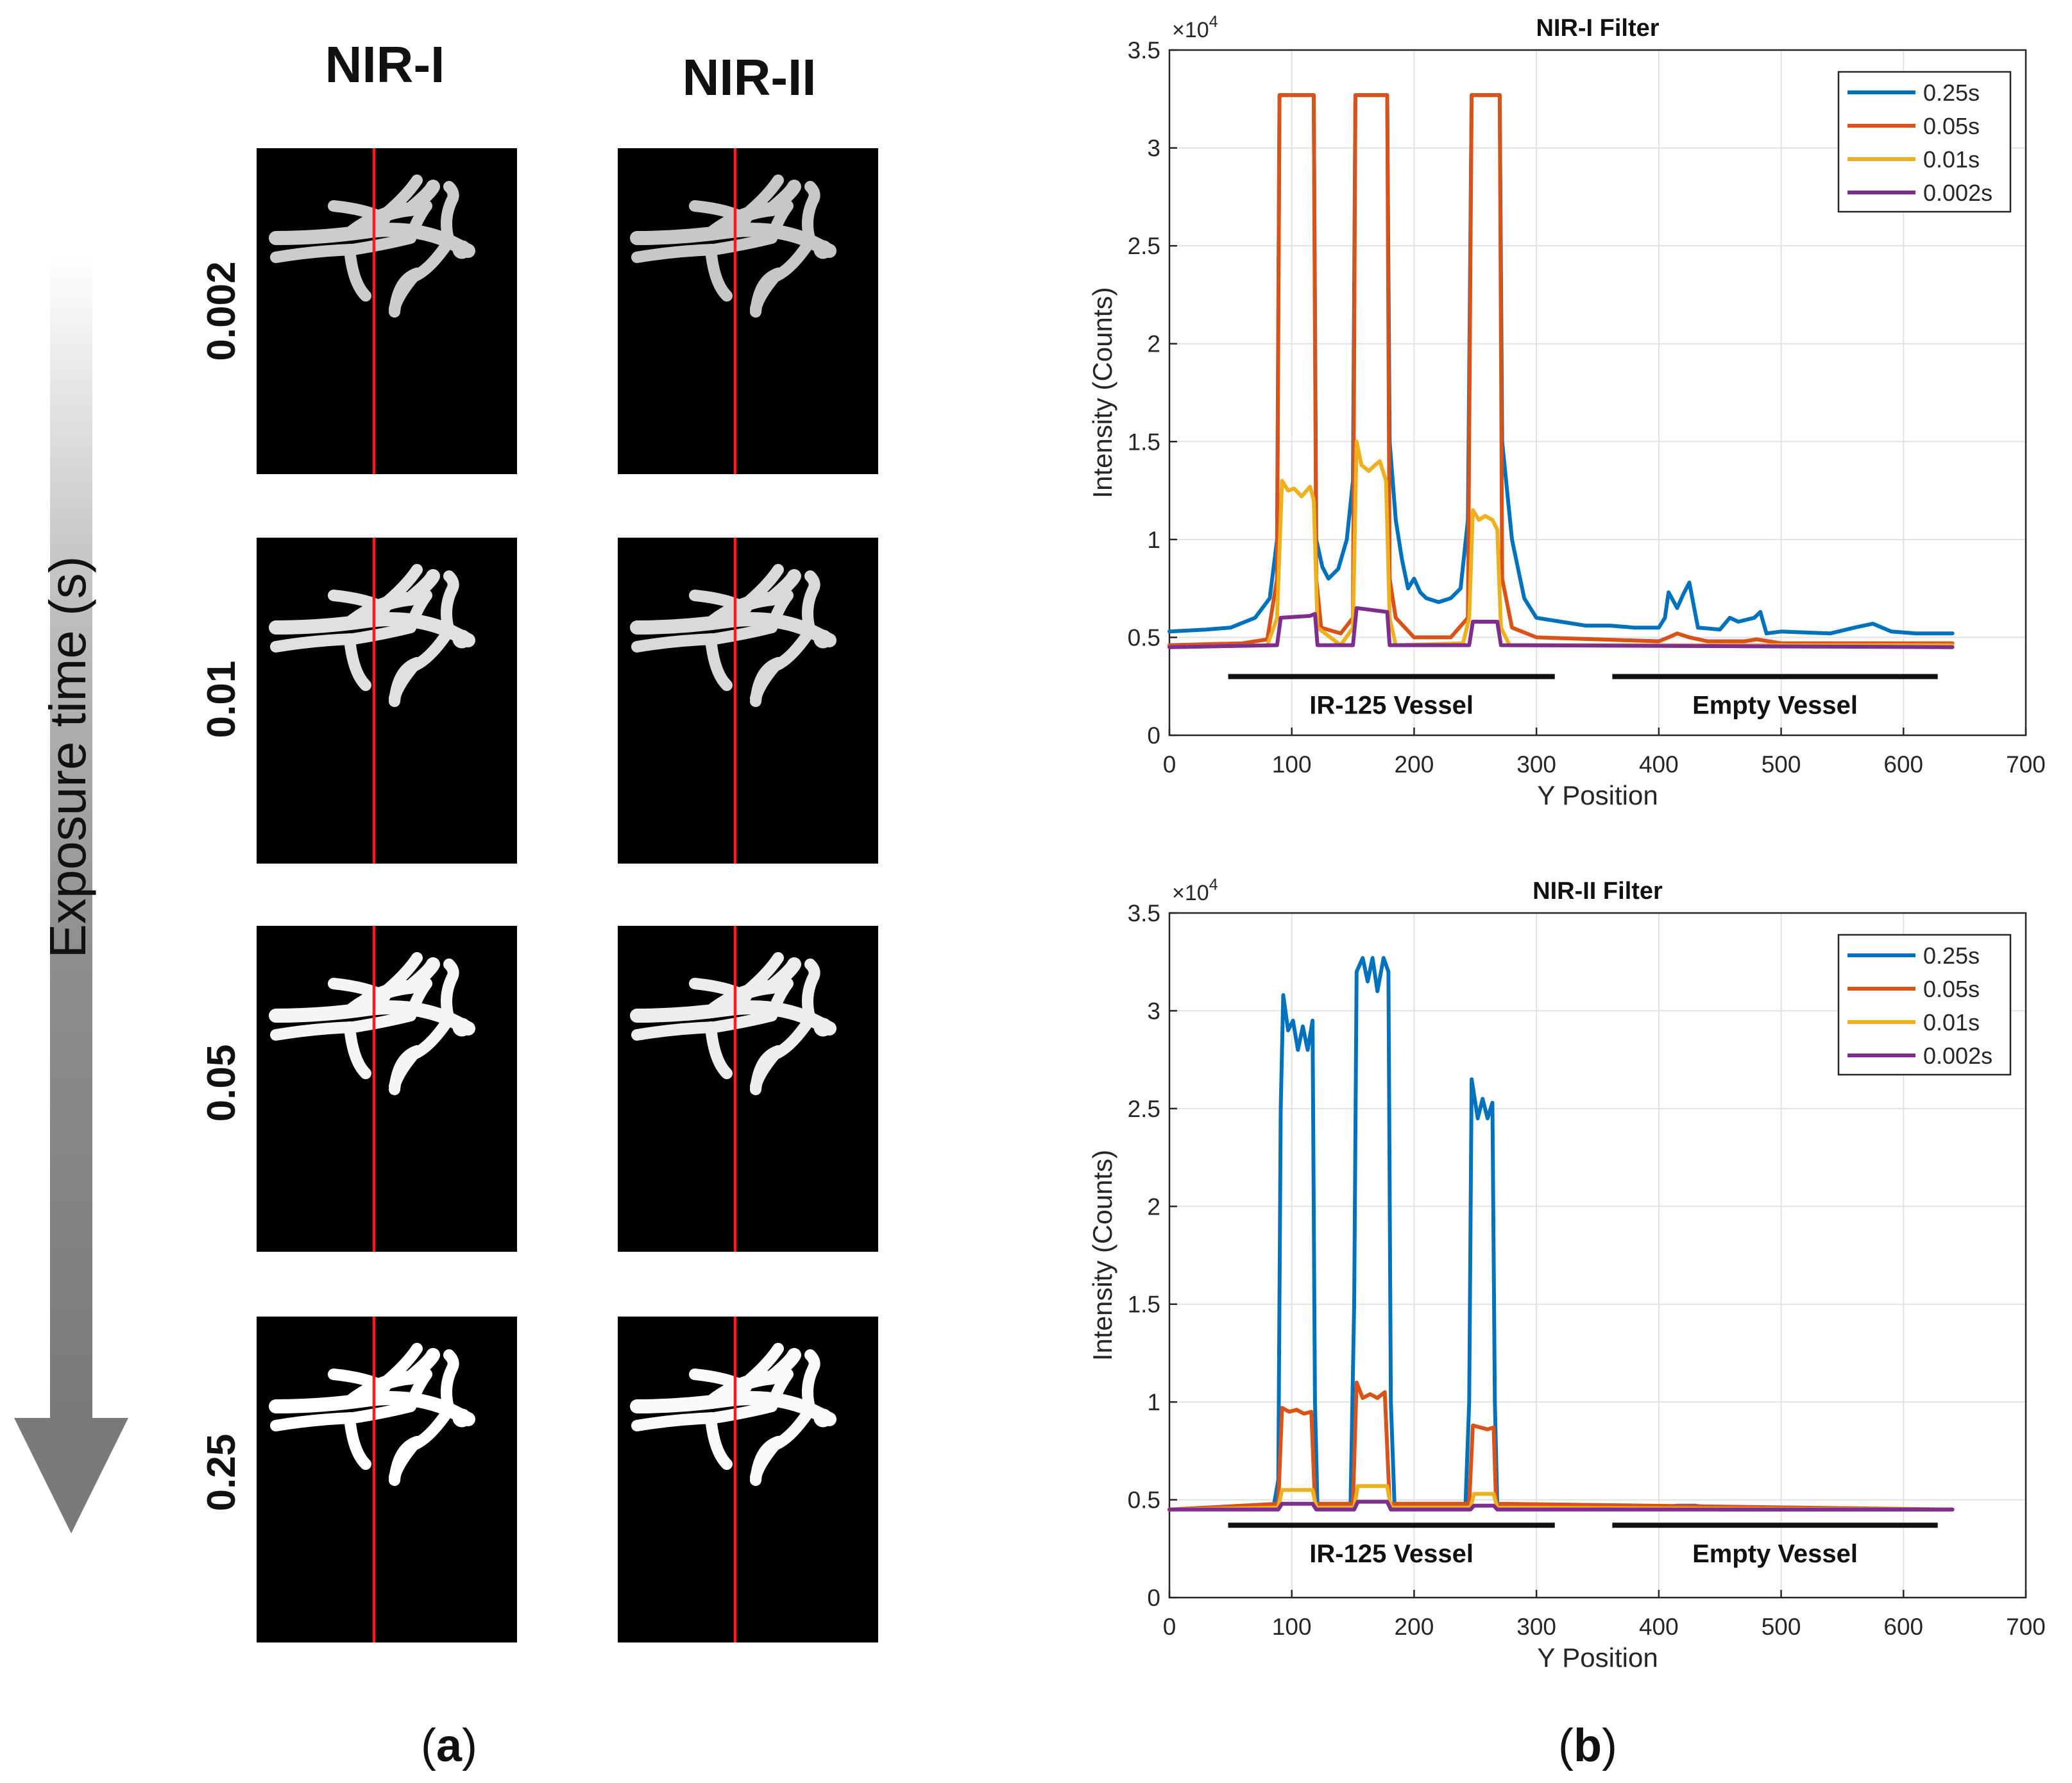 Image resolution: width=2072 pixels, height=1783 pixels. I want to click on exposure-axis-label: Exposure time (s), so click(67, 757).